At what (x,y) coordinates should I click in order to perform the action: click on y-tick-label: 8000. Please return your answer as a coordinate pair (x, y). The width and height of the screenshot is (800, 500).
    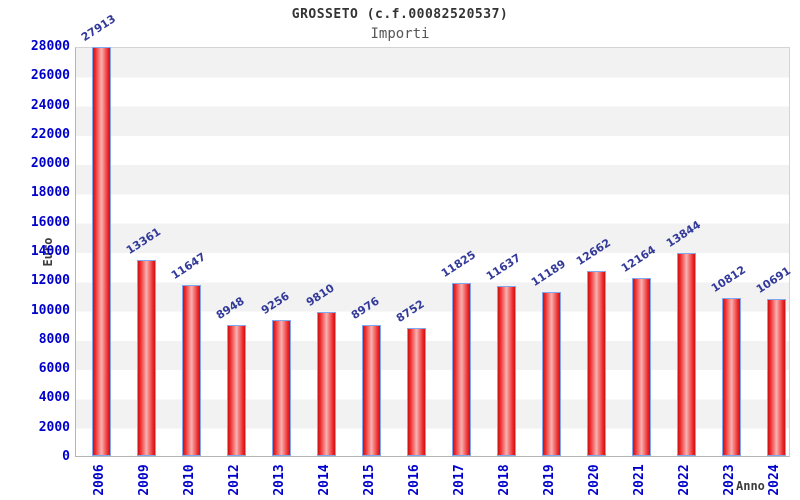
    Looking at the image, I should click on (54, 339).